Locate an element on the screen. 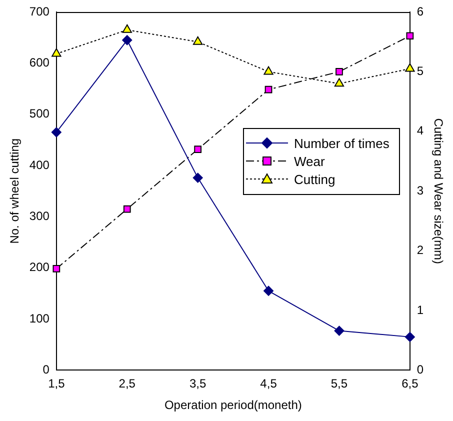  y2-tick-label: 4 is located at coordinates (420, 131).